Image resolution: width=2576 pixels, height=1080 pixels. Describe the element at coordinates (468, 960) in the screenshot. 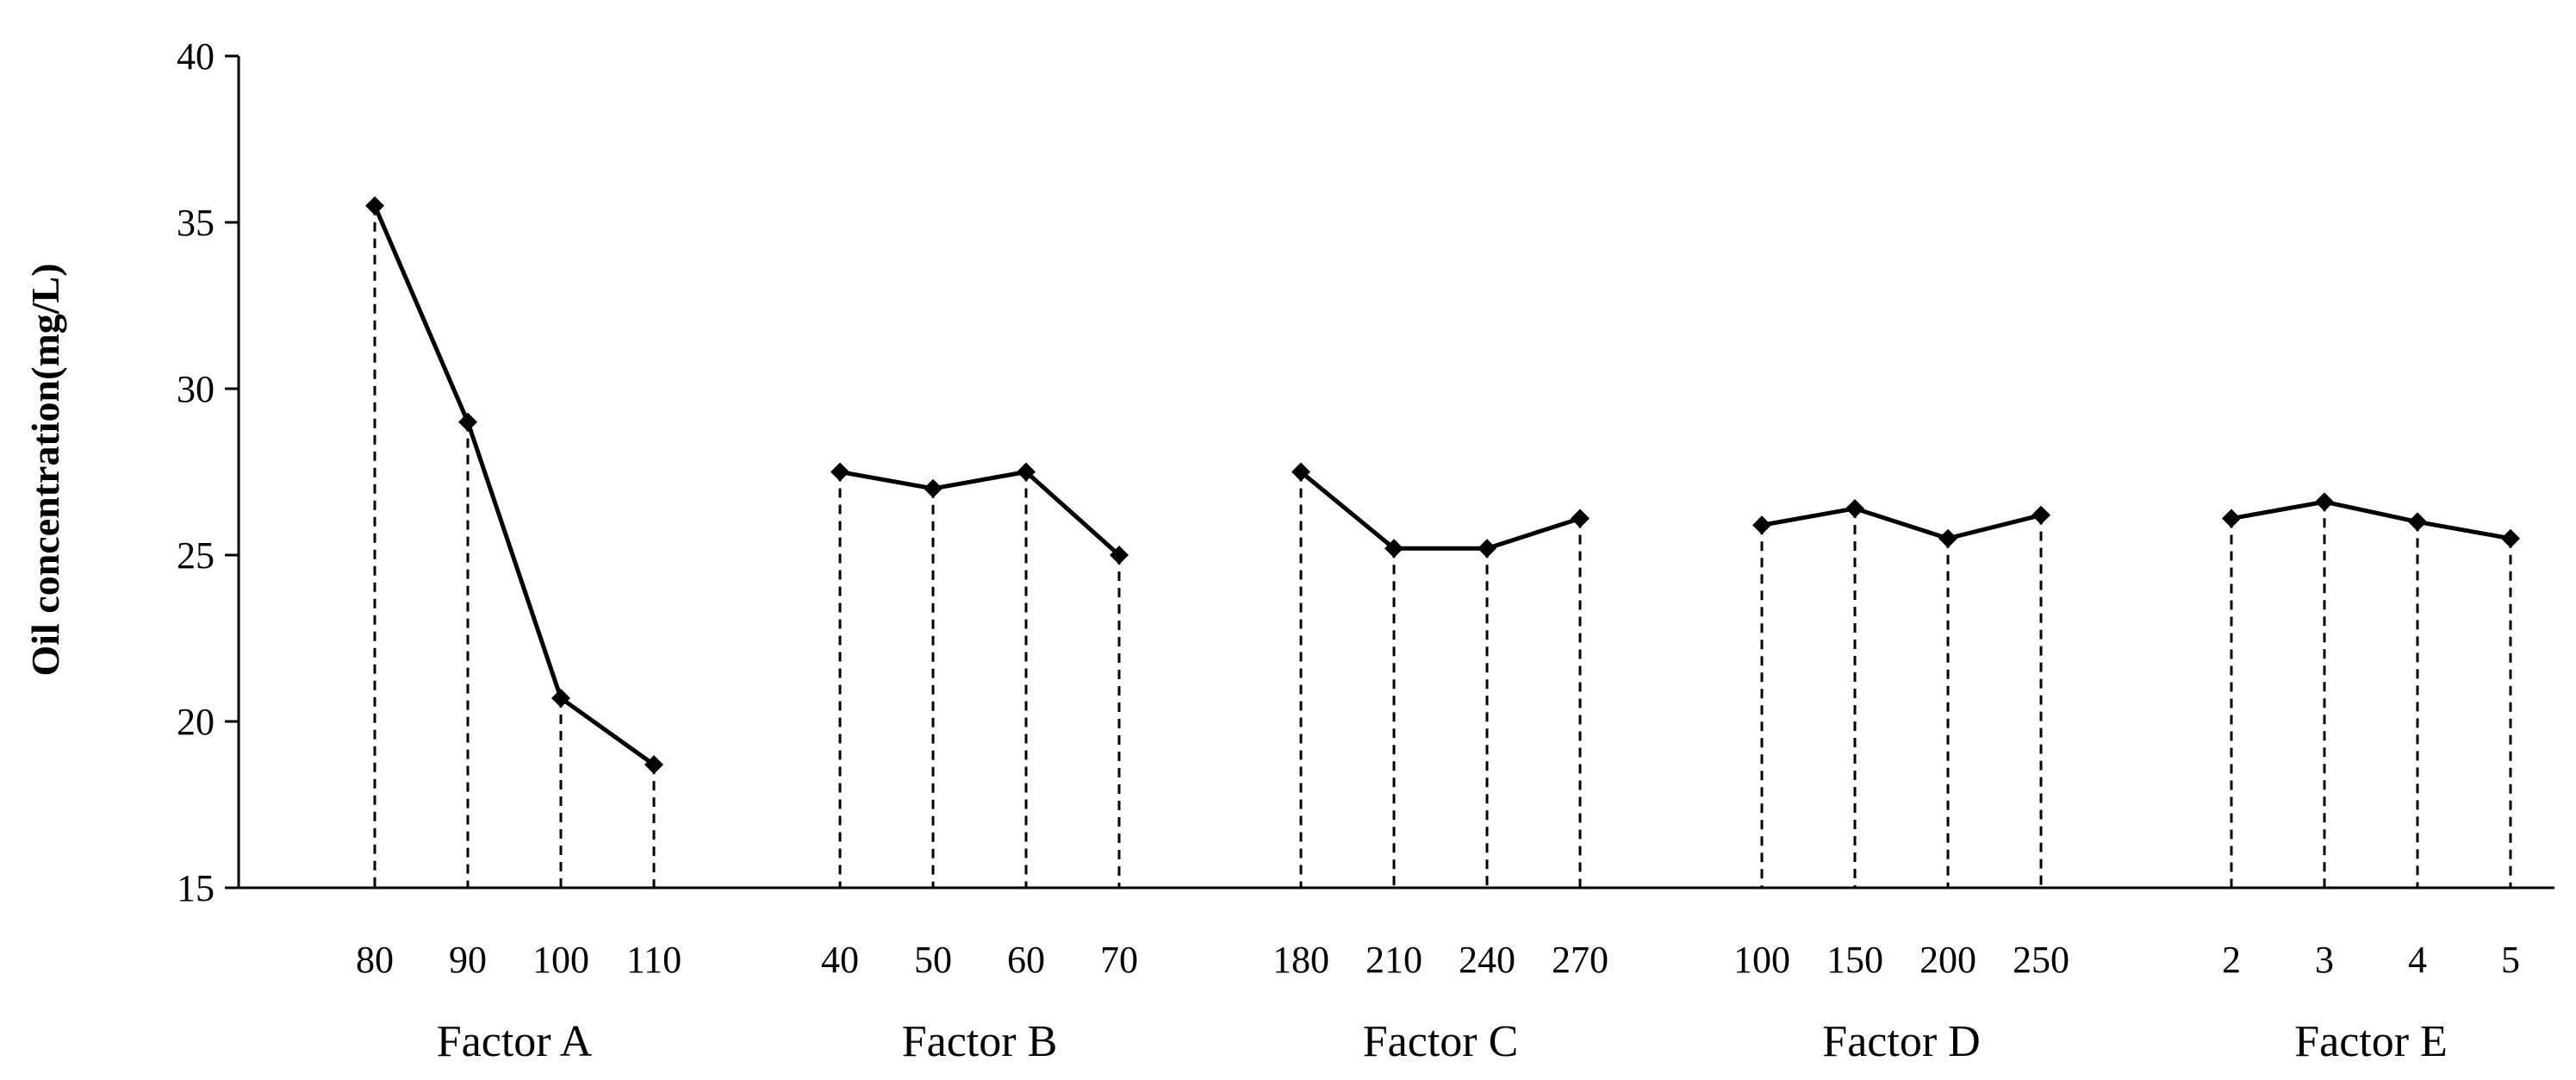

I see `x-tick-label: 90` at that location.